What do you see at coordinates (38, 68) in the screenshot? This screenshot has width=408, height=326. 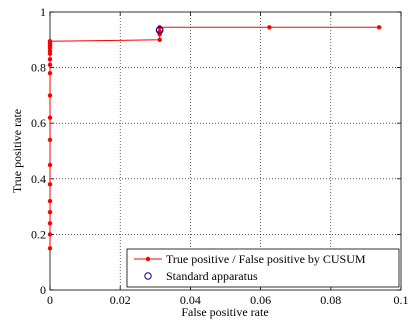 I see `y-tick-label: 0.8` at bounding box center [38, 68].